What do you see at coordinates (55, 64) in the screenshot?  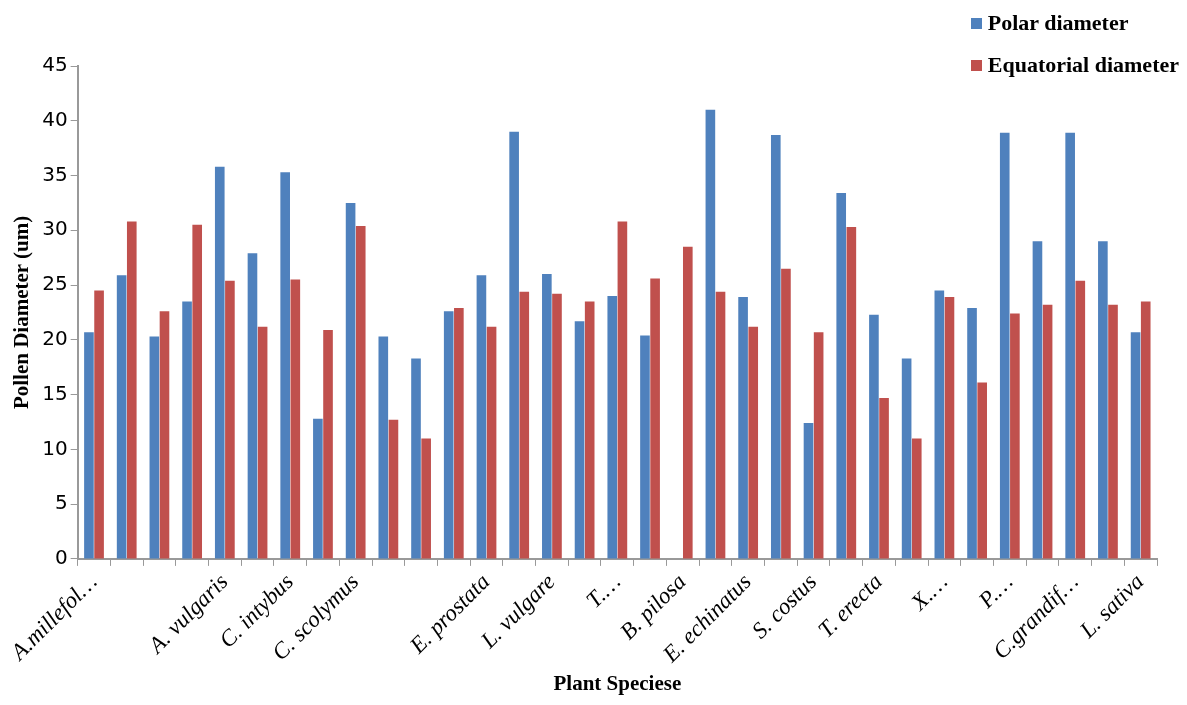 I see `y-tick-label: 45` at bounding box center [55, 64].